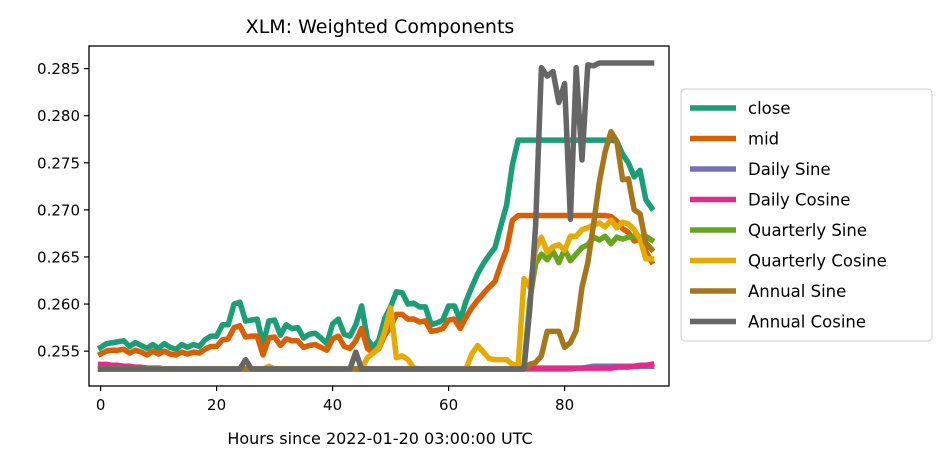  What do you see at coordinates (799, 200) in the screenshot?
I see `legend-label-daily-cosine: Daily Cosine` at bounding box center [799, 200].